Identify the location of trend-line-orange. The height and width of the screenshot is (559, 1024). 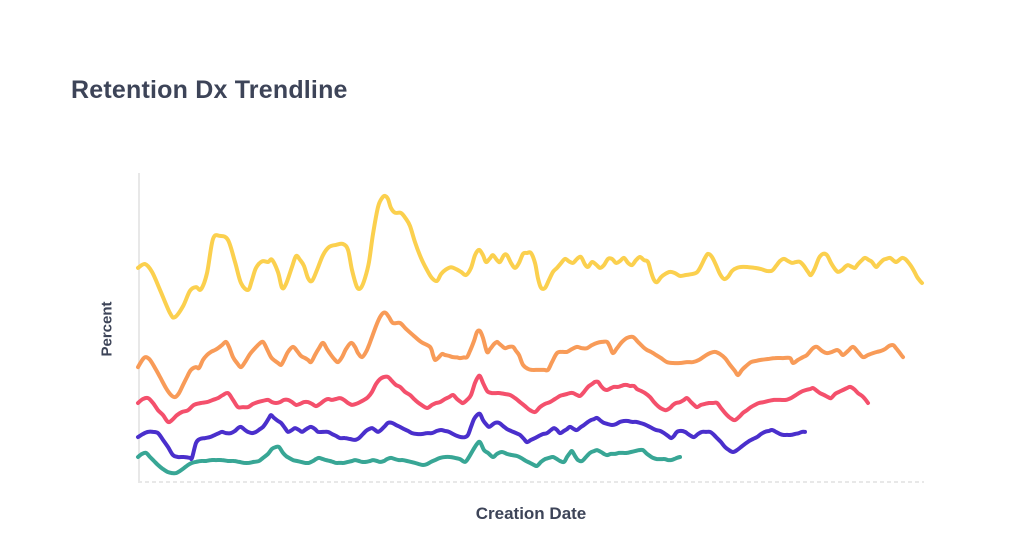
(520, 355).